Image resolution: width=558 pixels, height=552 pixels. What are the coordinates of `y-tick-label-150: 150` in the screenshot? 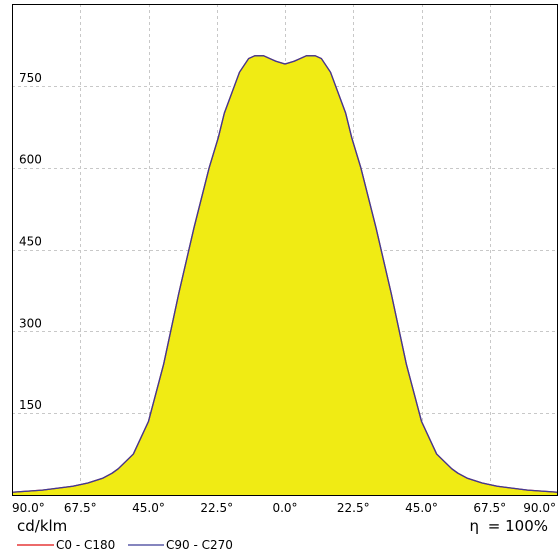 It's located at (30, 405).